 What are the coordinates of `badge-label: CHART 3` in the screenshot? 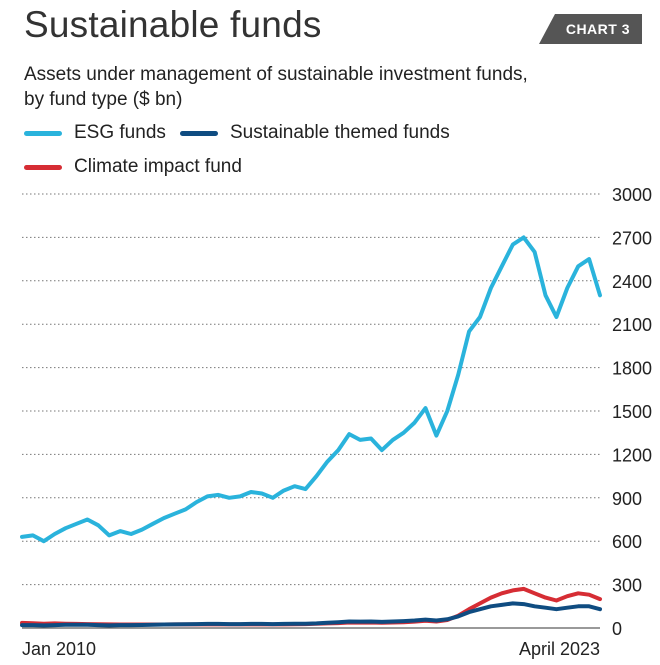 It's located at (597, 29).